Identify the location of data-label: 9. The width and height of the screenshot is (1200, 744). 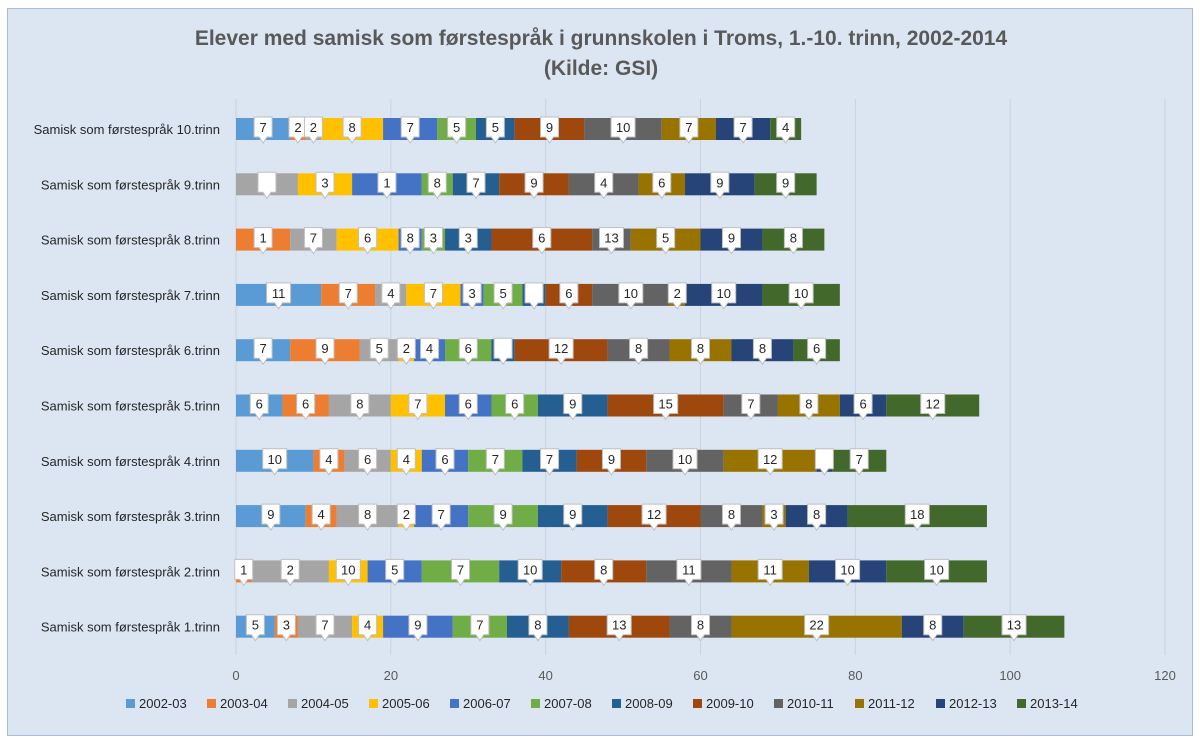
(572, 404).